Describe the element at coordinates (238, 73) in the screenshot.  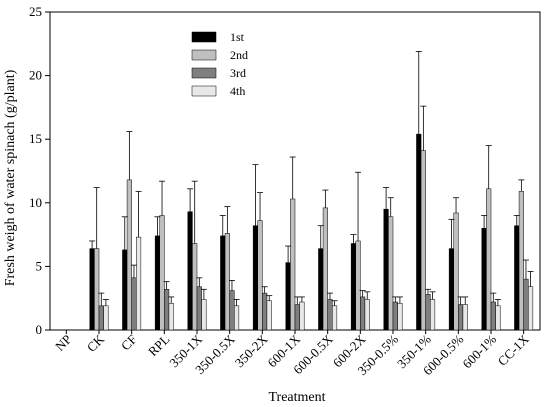
I see `legend-label: 3rd` at that location.